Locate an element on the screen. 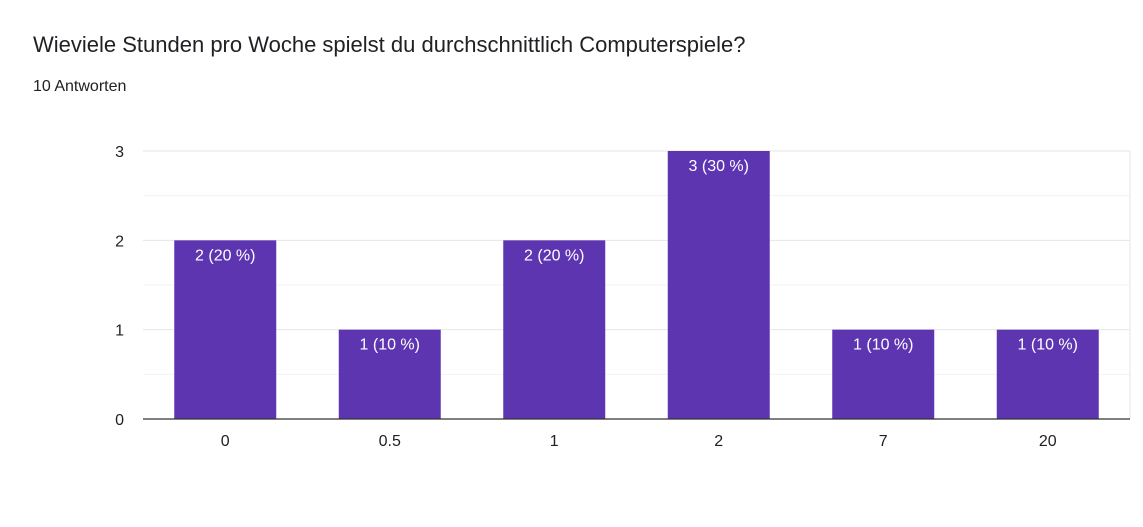 The width and height of the screenshot is (1143, 527). x-tick-label: 7 is located at coordinates (883, 441).